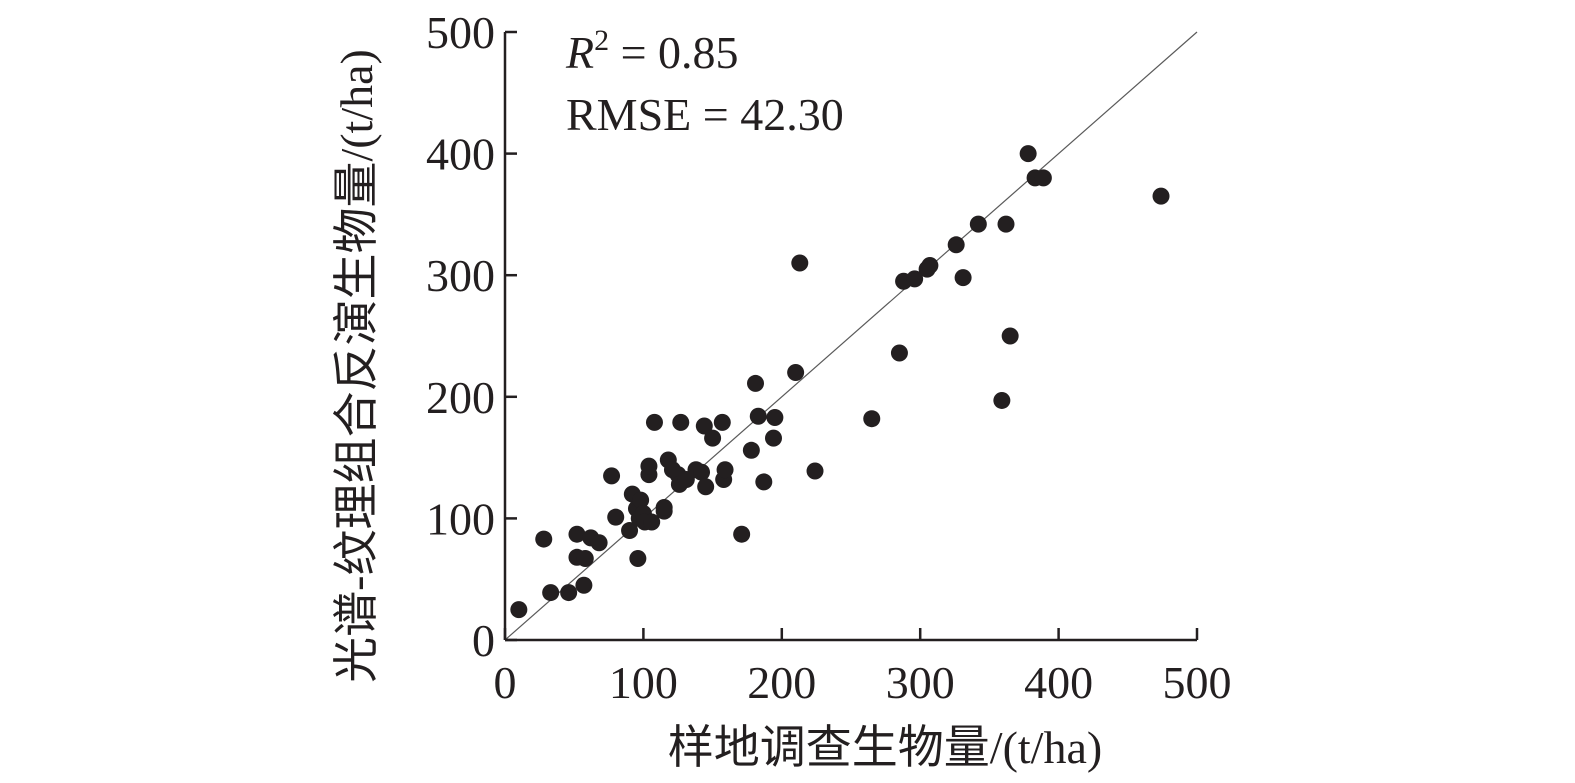  What do you see at coordinates (483, 640) in the screenshot?
I see `y-tick-label: 0` at bounding box center [483, 640].